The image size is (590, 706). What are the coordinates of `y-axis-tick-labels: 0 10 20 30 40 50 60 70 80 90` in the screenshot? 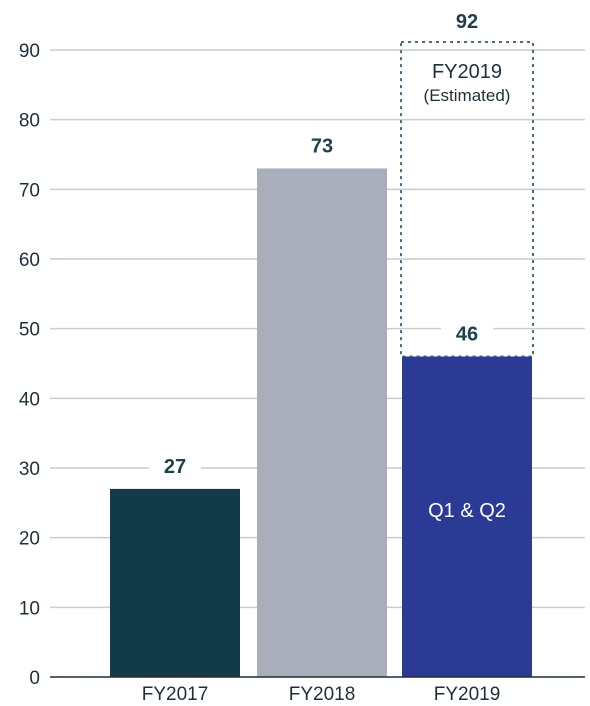 It's located at (29, 365).